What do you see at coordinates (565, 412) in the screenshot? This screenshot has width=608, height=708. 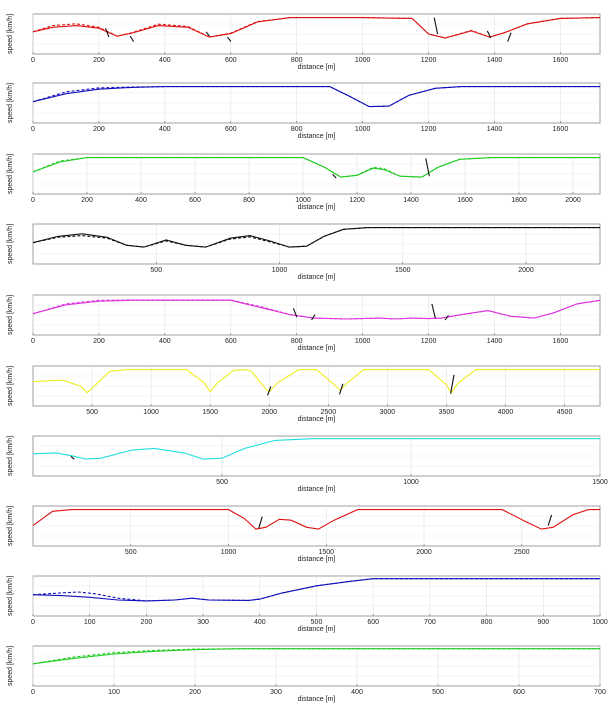 I see `x-tick-label: 4500` at bounding box center [565, 412].